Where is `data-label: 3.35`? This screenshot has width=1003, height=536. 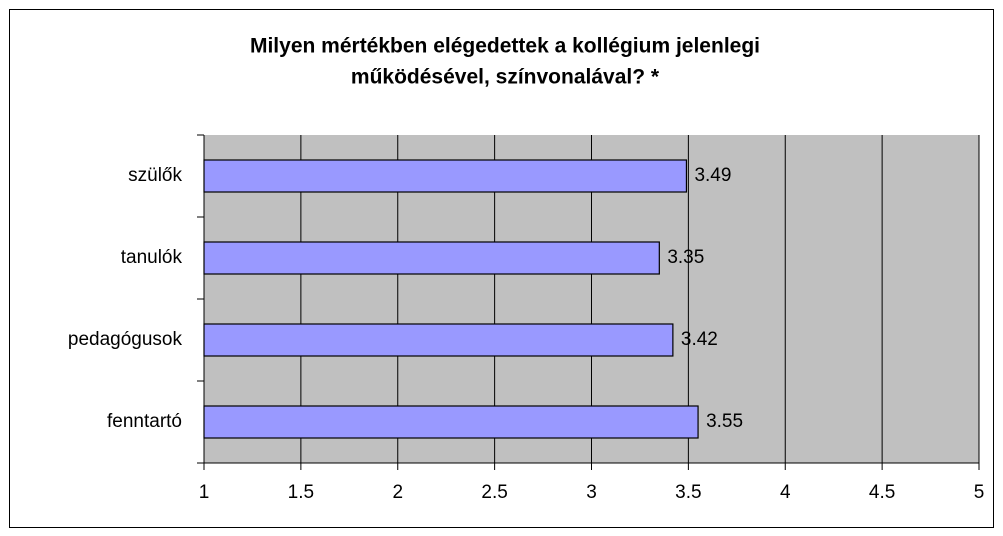 data-label: 3.35 is located at coordinates (685, 257).